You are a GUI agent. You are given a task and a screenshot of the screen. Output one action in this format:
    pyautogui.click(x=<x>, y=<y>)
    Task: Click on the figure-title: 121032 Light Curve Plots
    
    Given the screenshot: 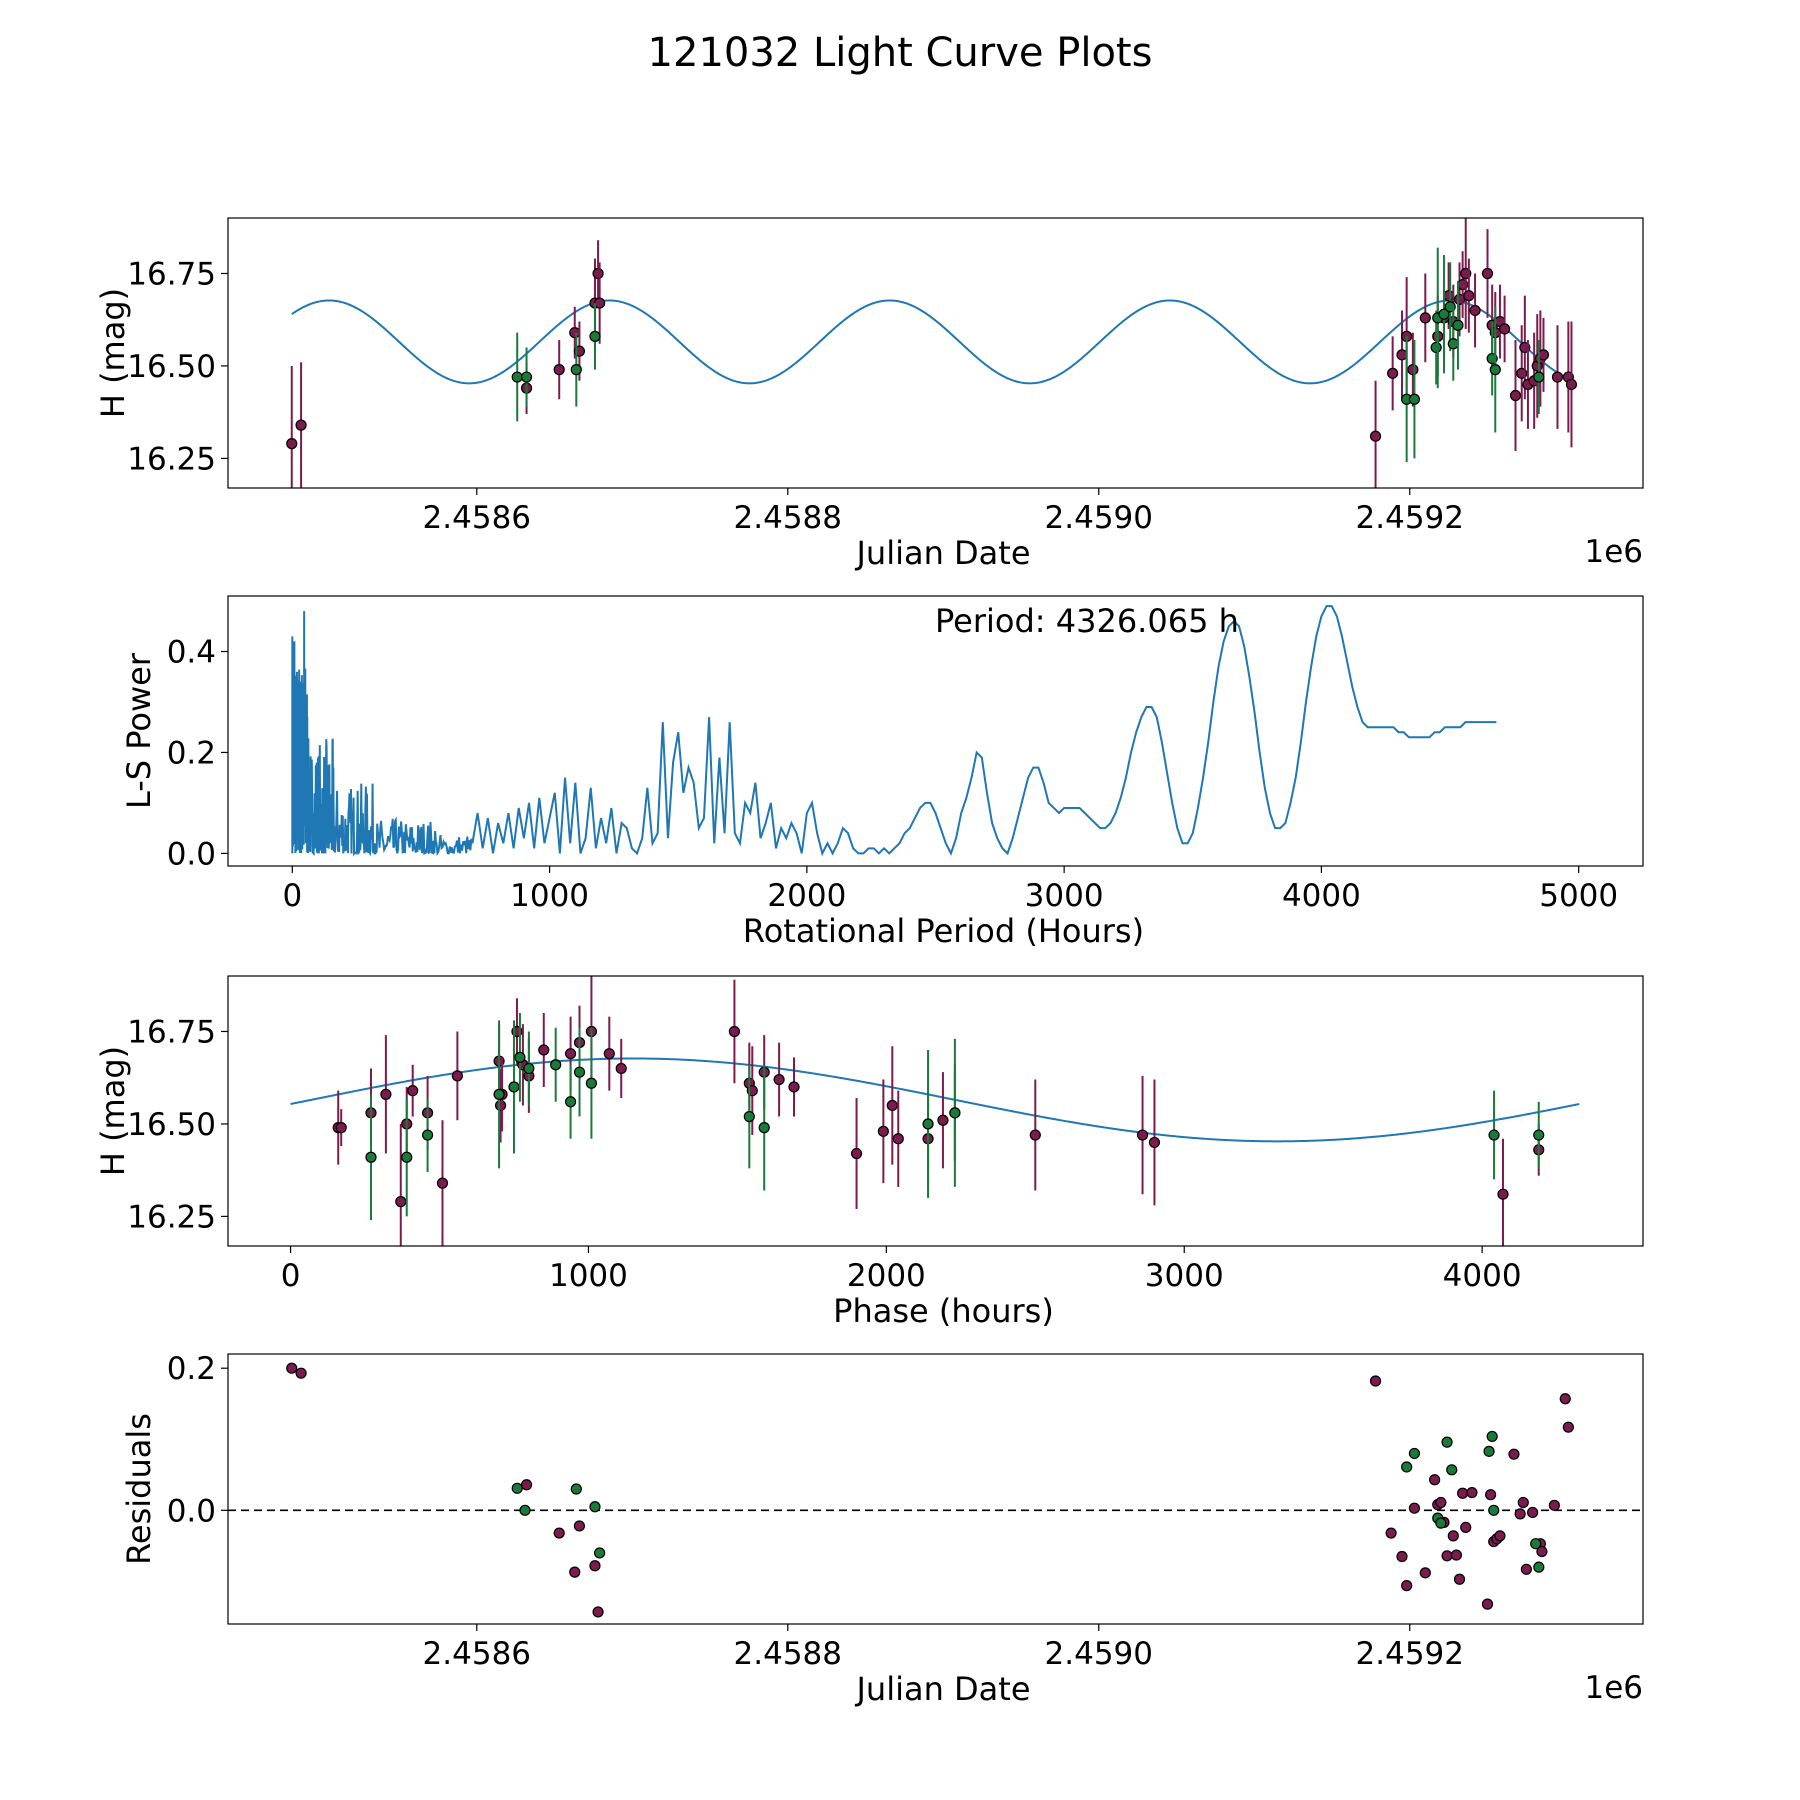 What is the action you would take?
    pyautogui.click(x=900, y=53)
    